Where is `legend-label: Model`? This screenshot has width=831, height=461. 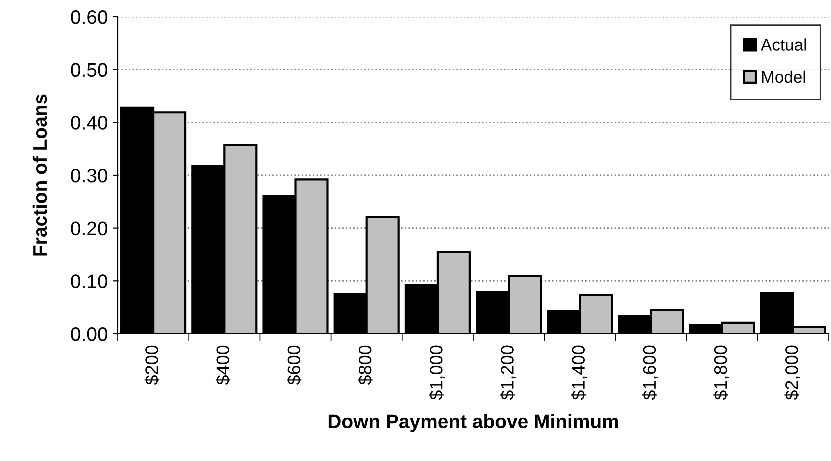 legend-label: Model is located at coordinates (784, 77).